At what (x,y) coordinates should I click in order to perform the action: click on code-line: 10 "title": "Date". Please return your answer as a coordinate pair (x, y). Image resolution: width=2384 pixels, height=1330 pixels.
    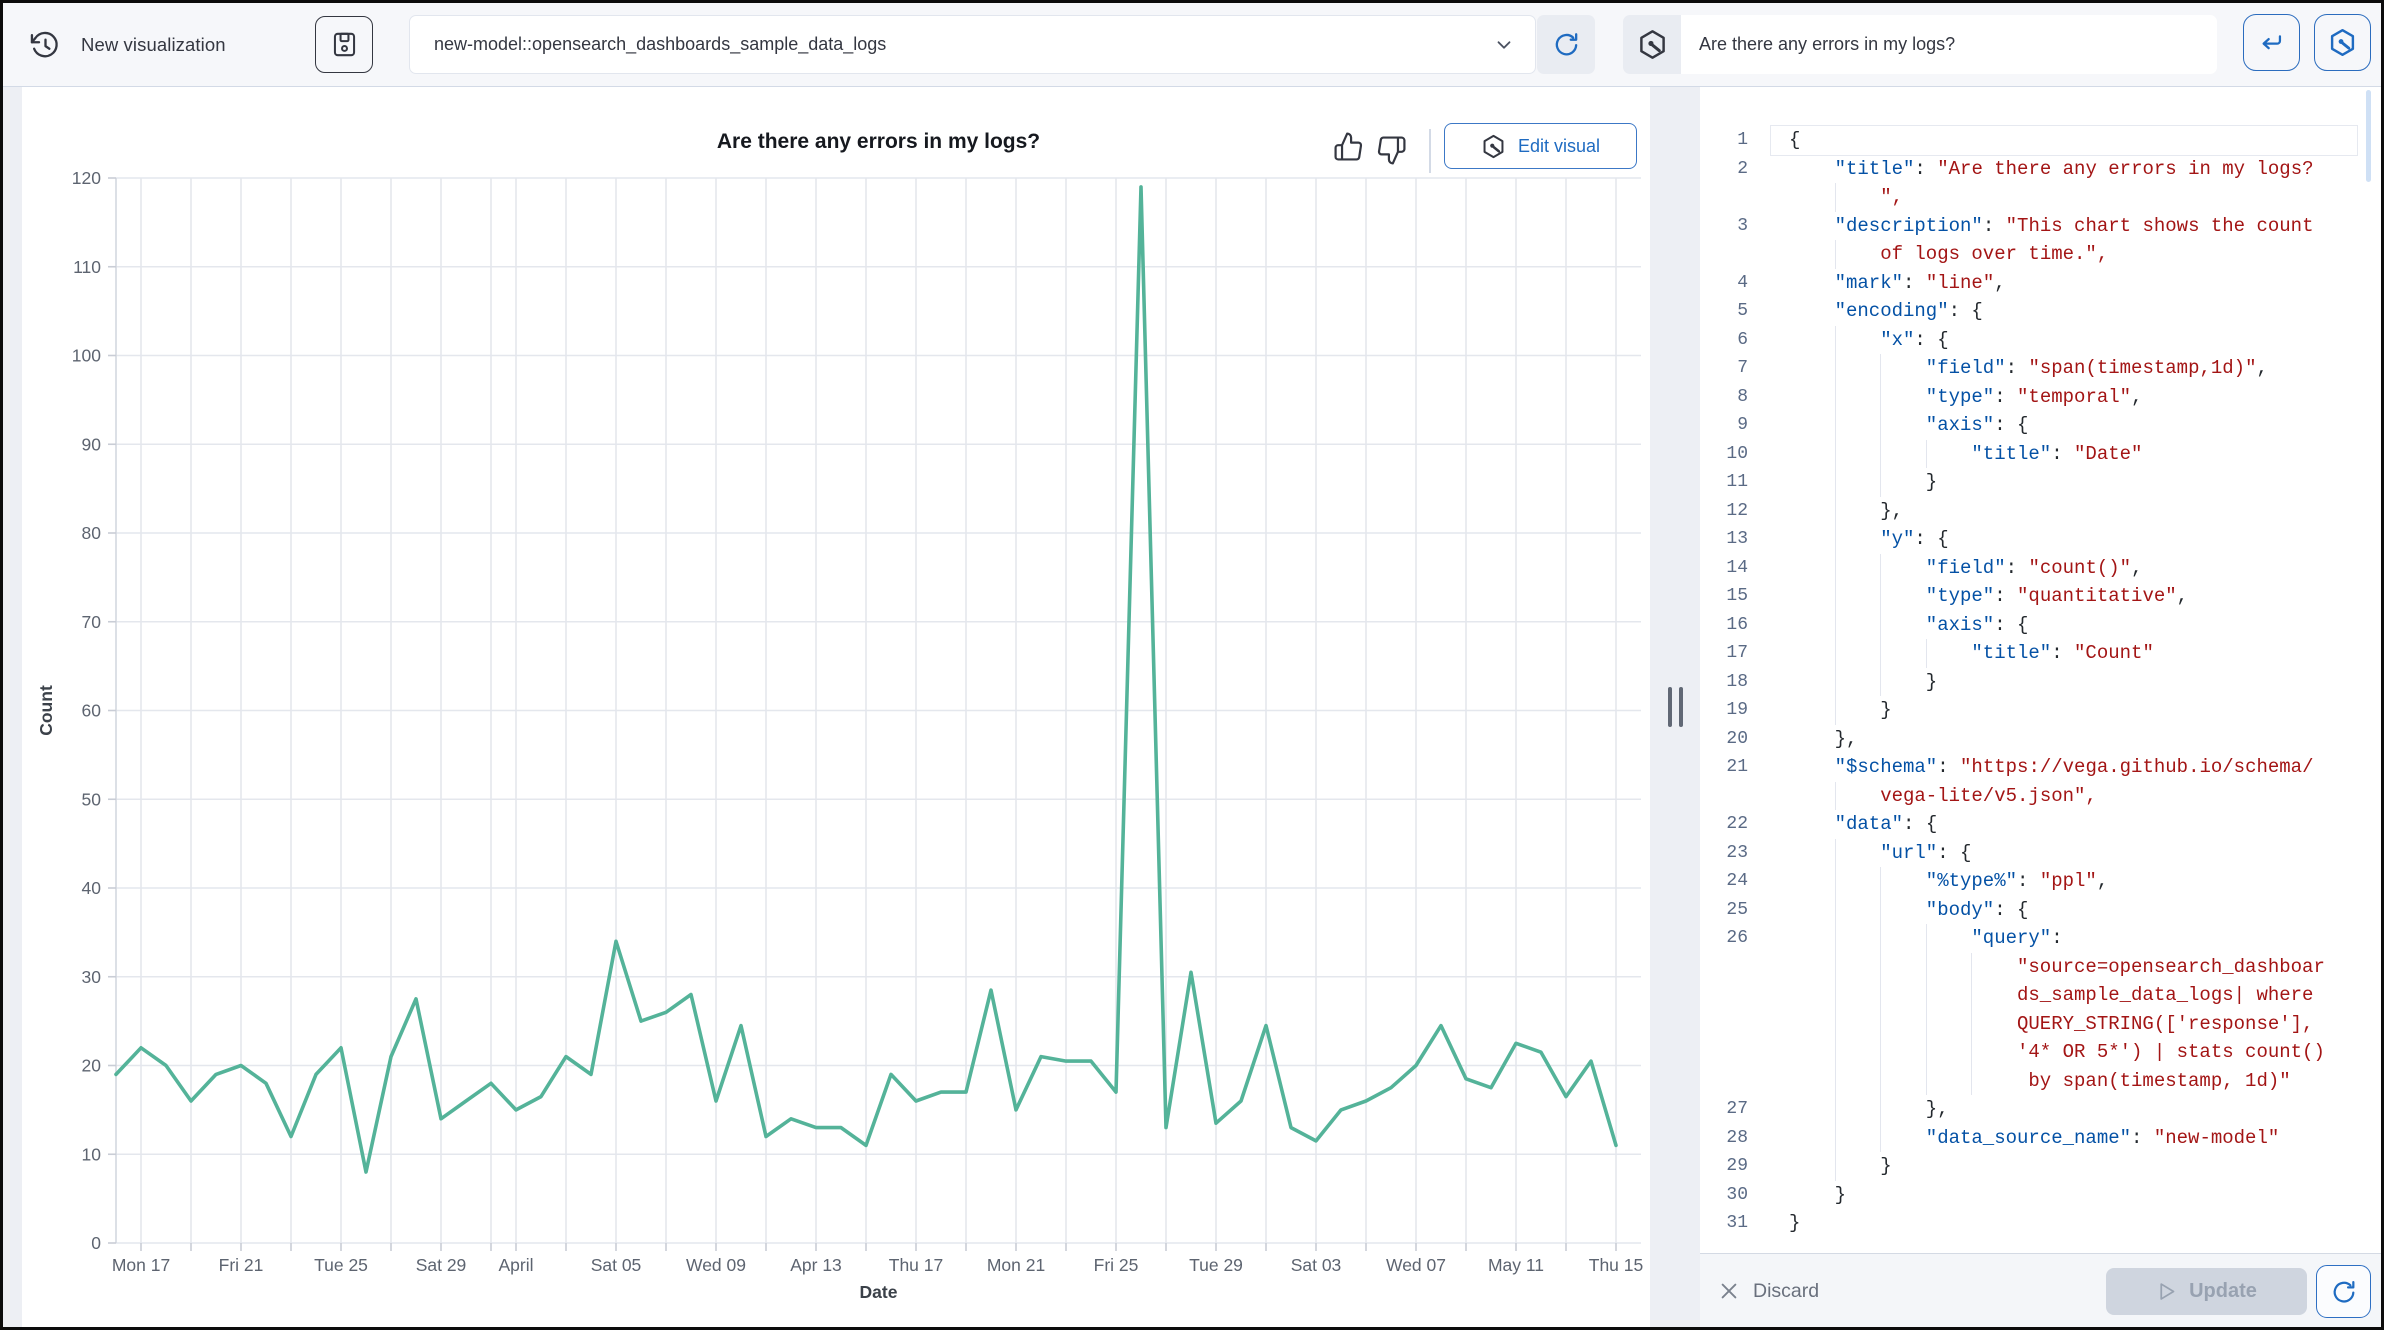
    Looking at the image, I should click on (2033, 453).